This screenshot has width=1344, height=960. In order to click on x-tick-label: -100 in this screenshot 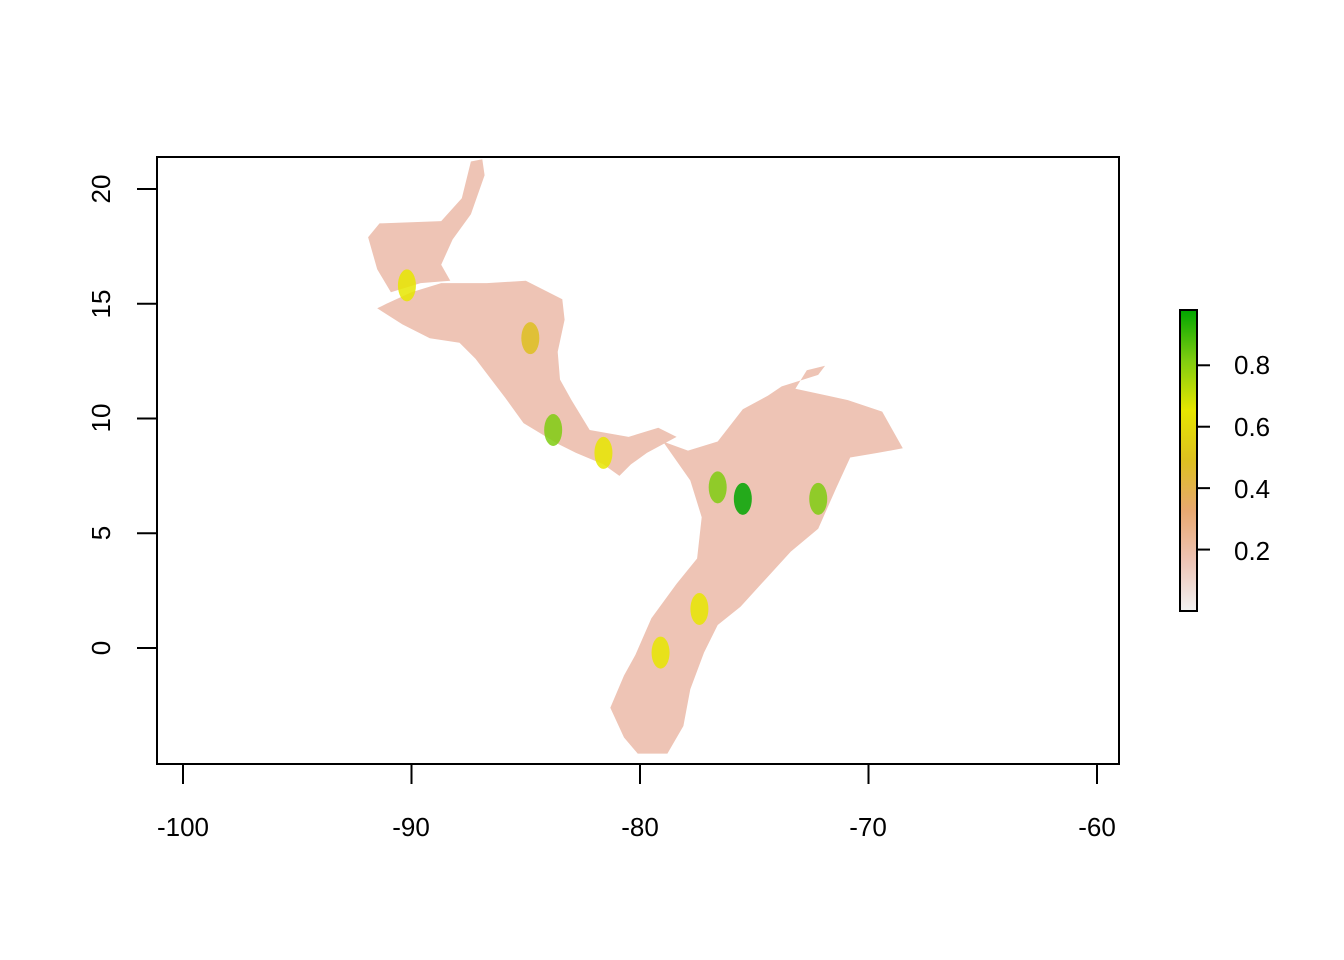, I will do `click(183, 827)`.